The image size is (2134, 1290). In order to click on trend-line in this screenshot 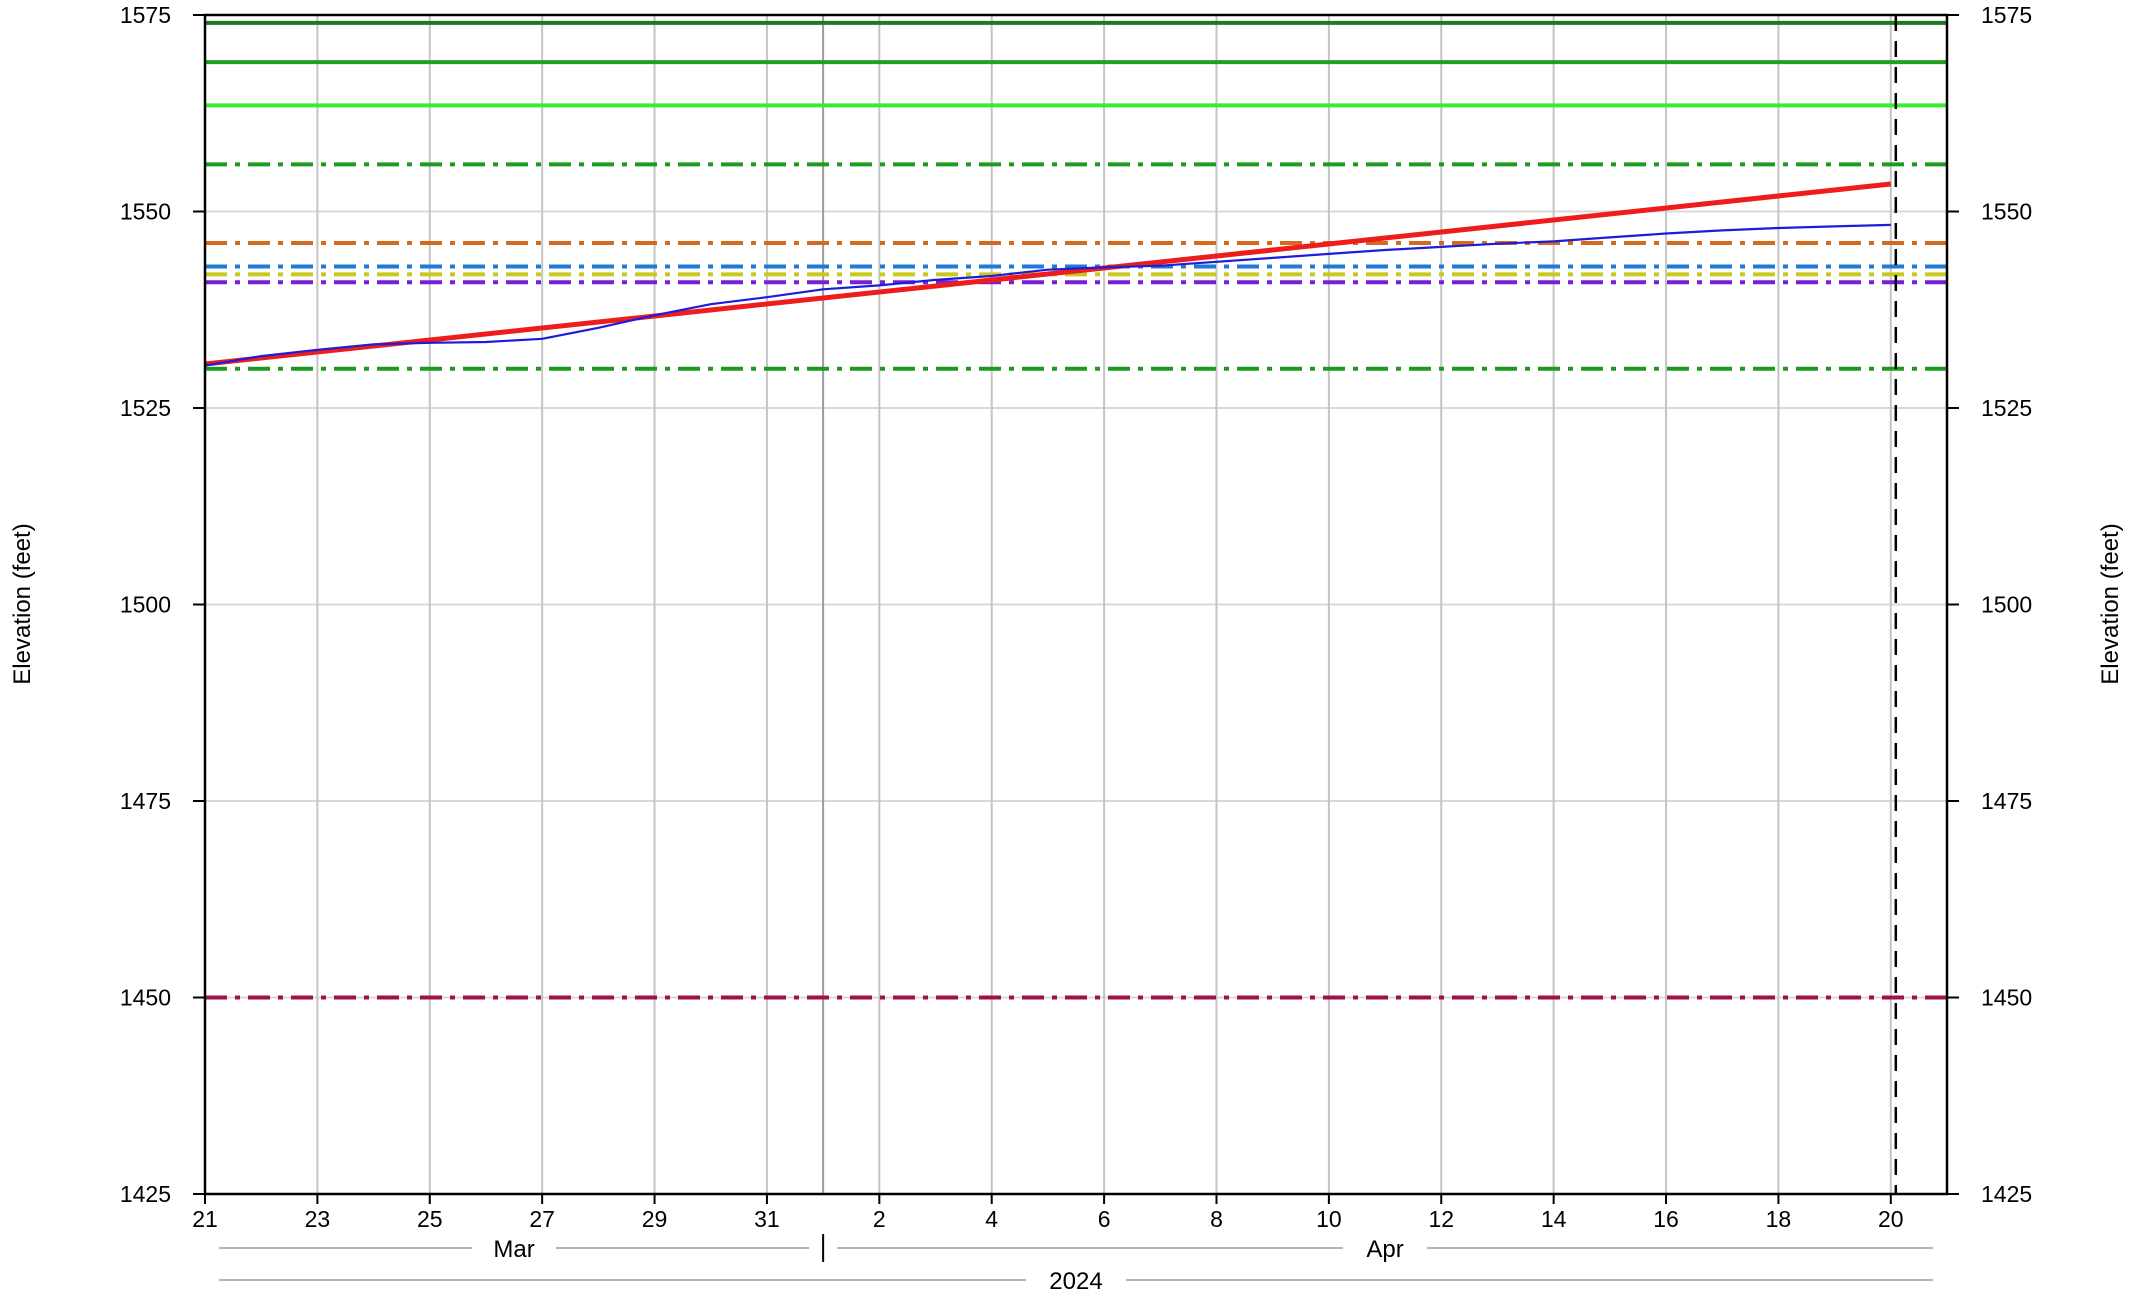, I will do `click(1048, 274)`.